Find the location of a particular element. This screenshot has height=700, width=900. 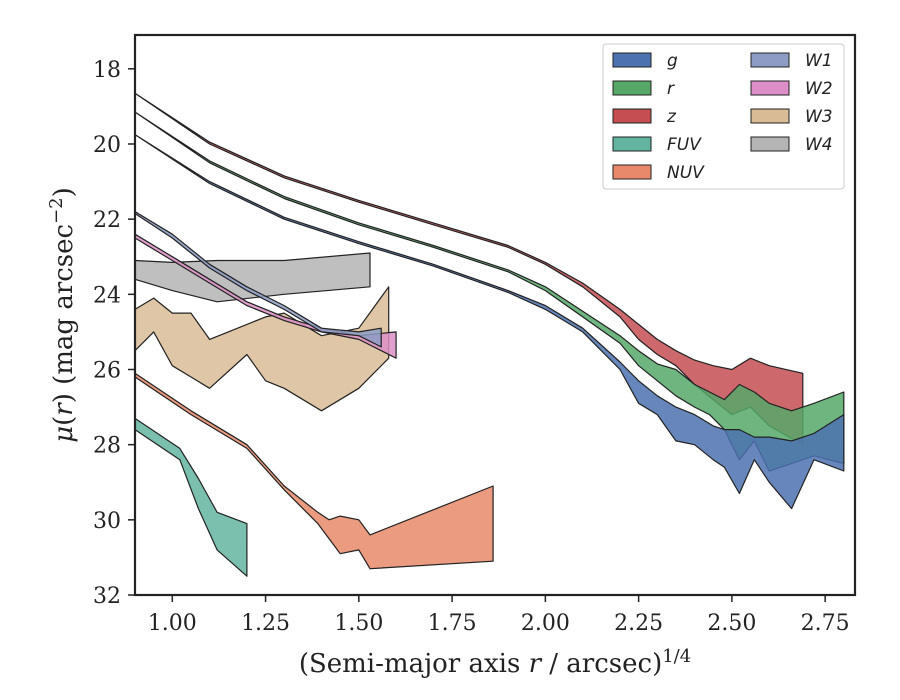

y-tick-label: 28 is located at coordinates (107, 446).